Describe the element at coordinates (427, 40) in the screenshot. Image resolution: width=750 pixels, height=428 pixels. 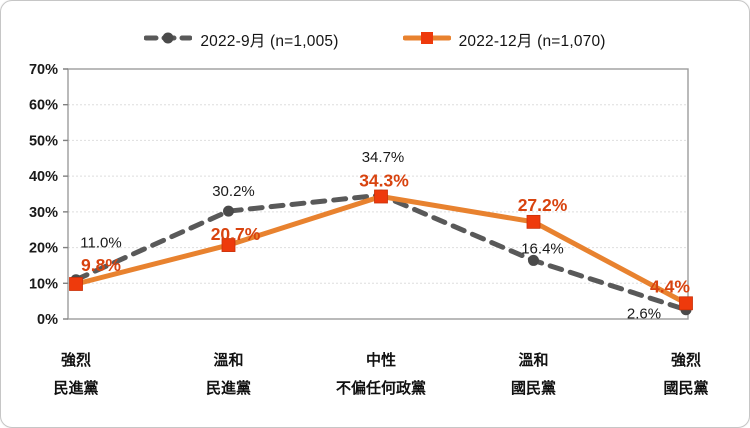
I see `solid-line-square-marker-icon` at that location.